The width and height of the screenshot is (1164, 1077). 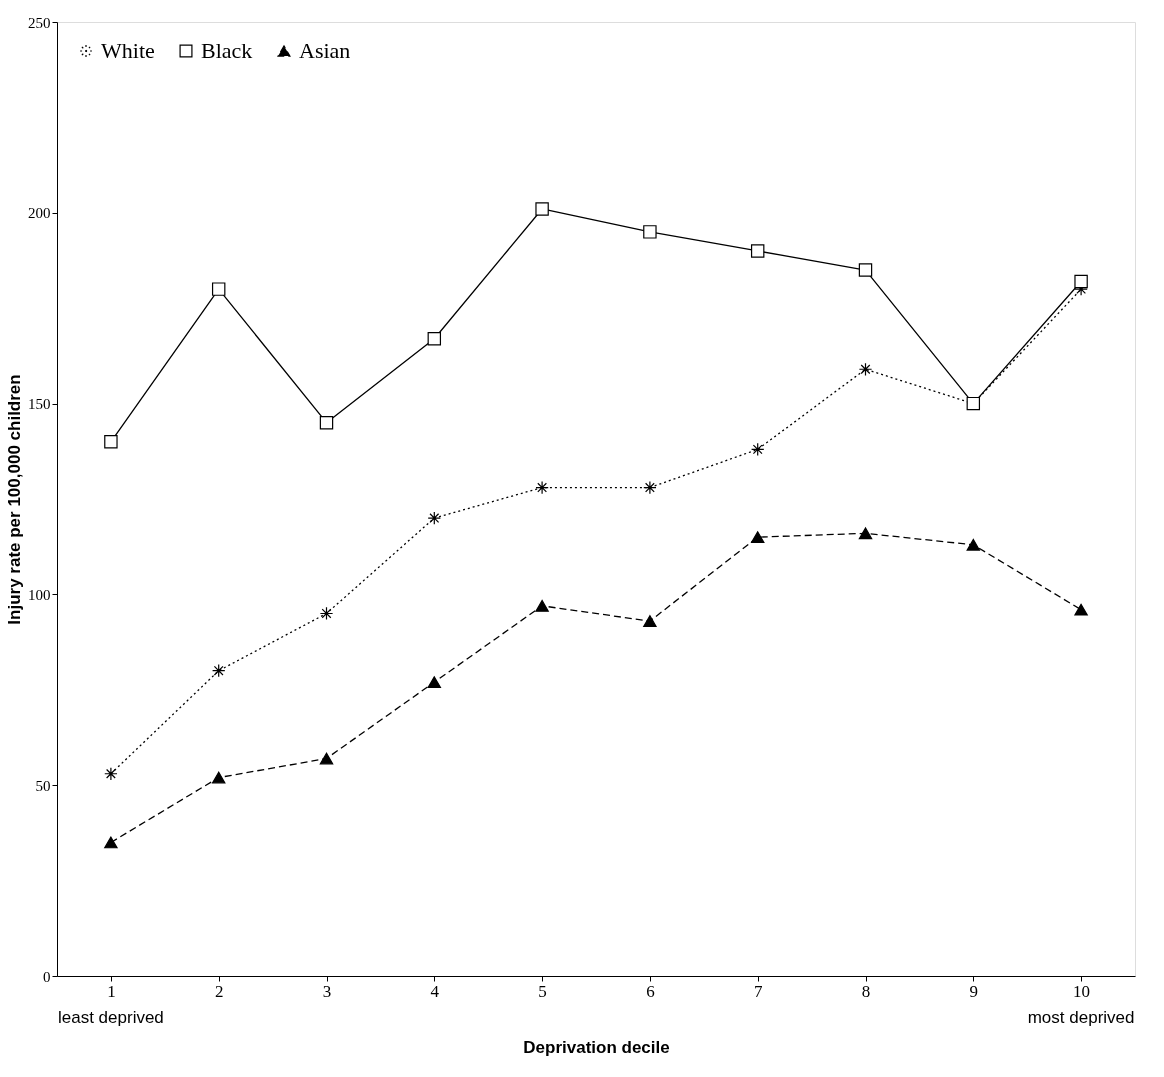 I want to click on y-tick-label: 100, so click(x=39, y=594).